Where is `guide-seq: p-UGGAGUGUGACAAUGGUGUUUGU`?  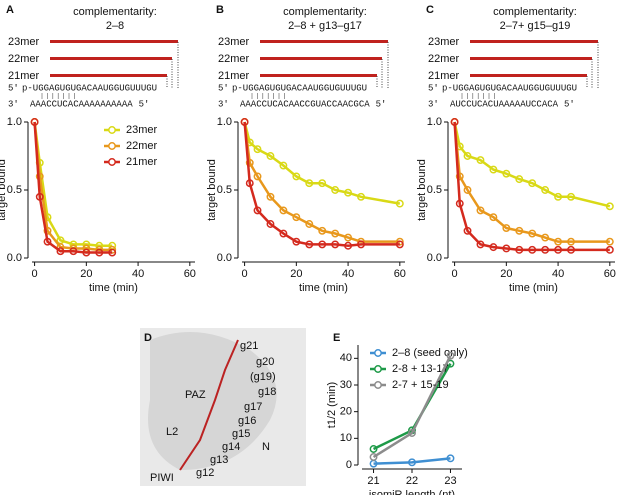
guide-seq: p-UGGAGUGUGACAAUGGUGUUUGU is located at coordinates (89, 88).